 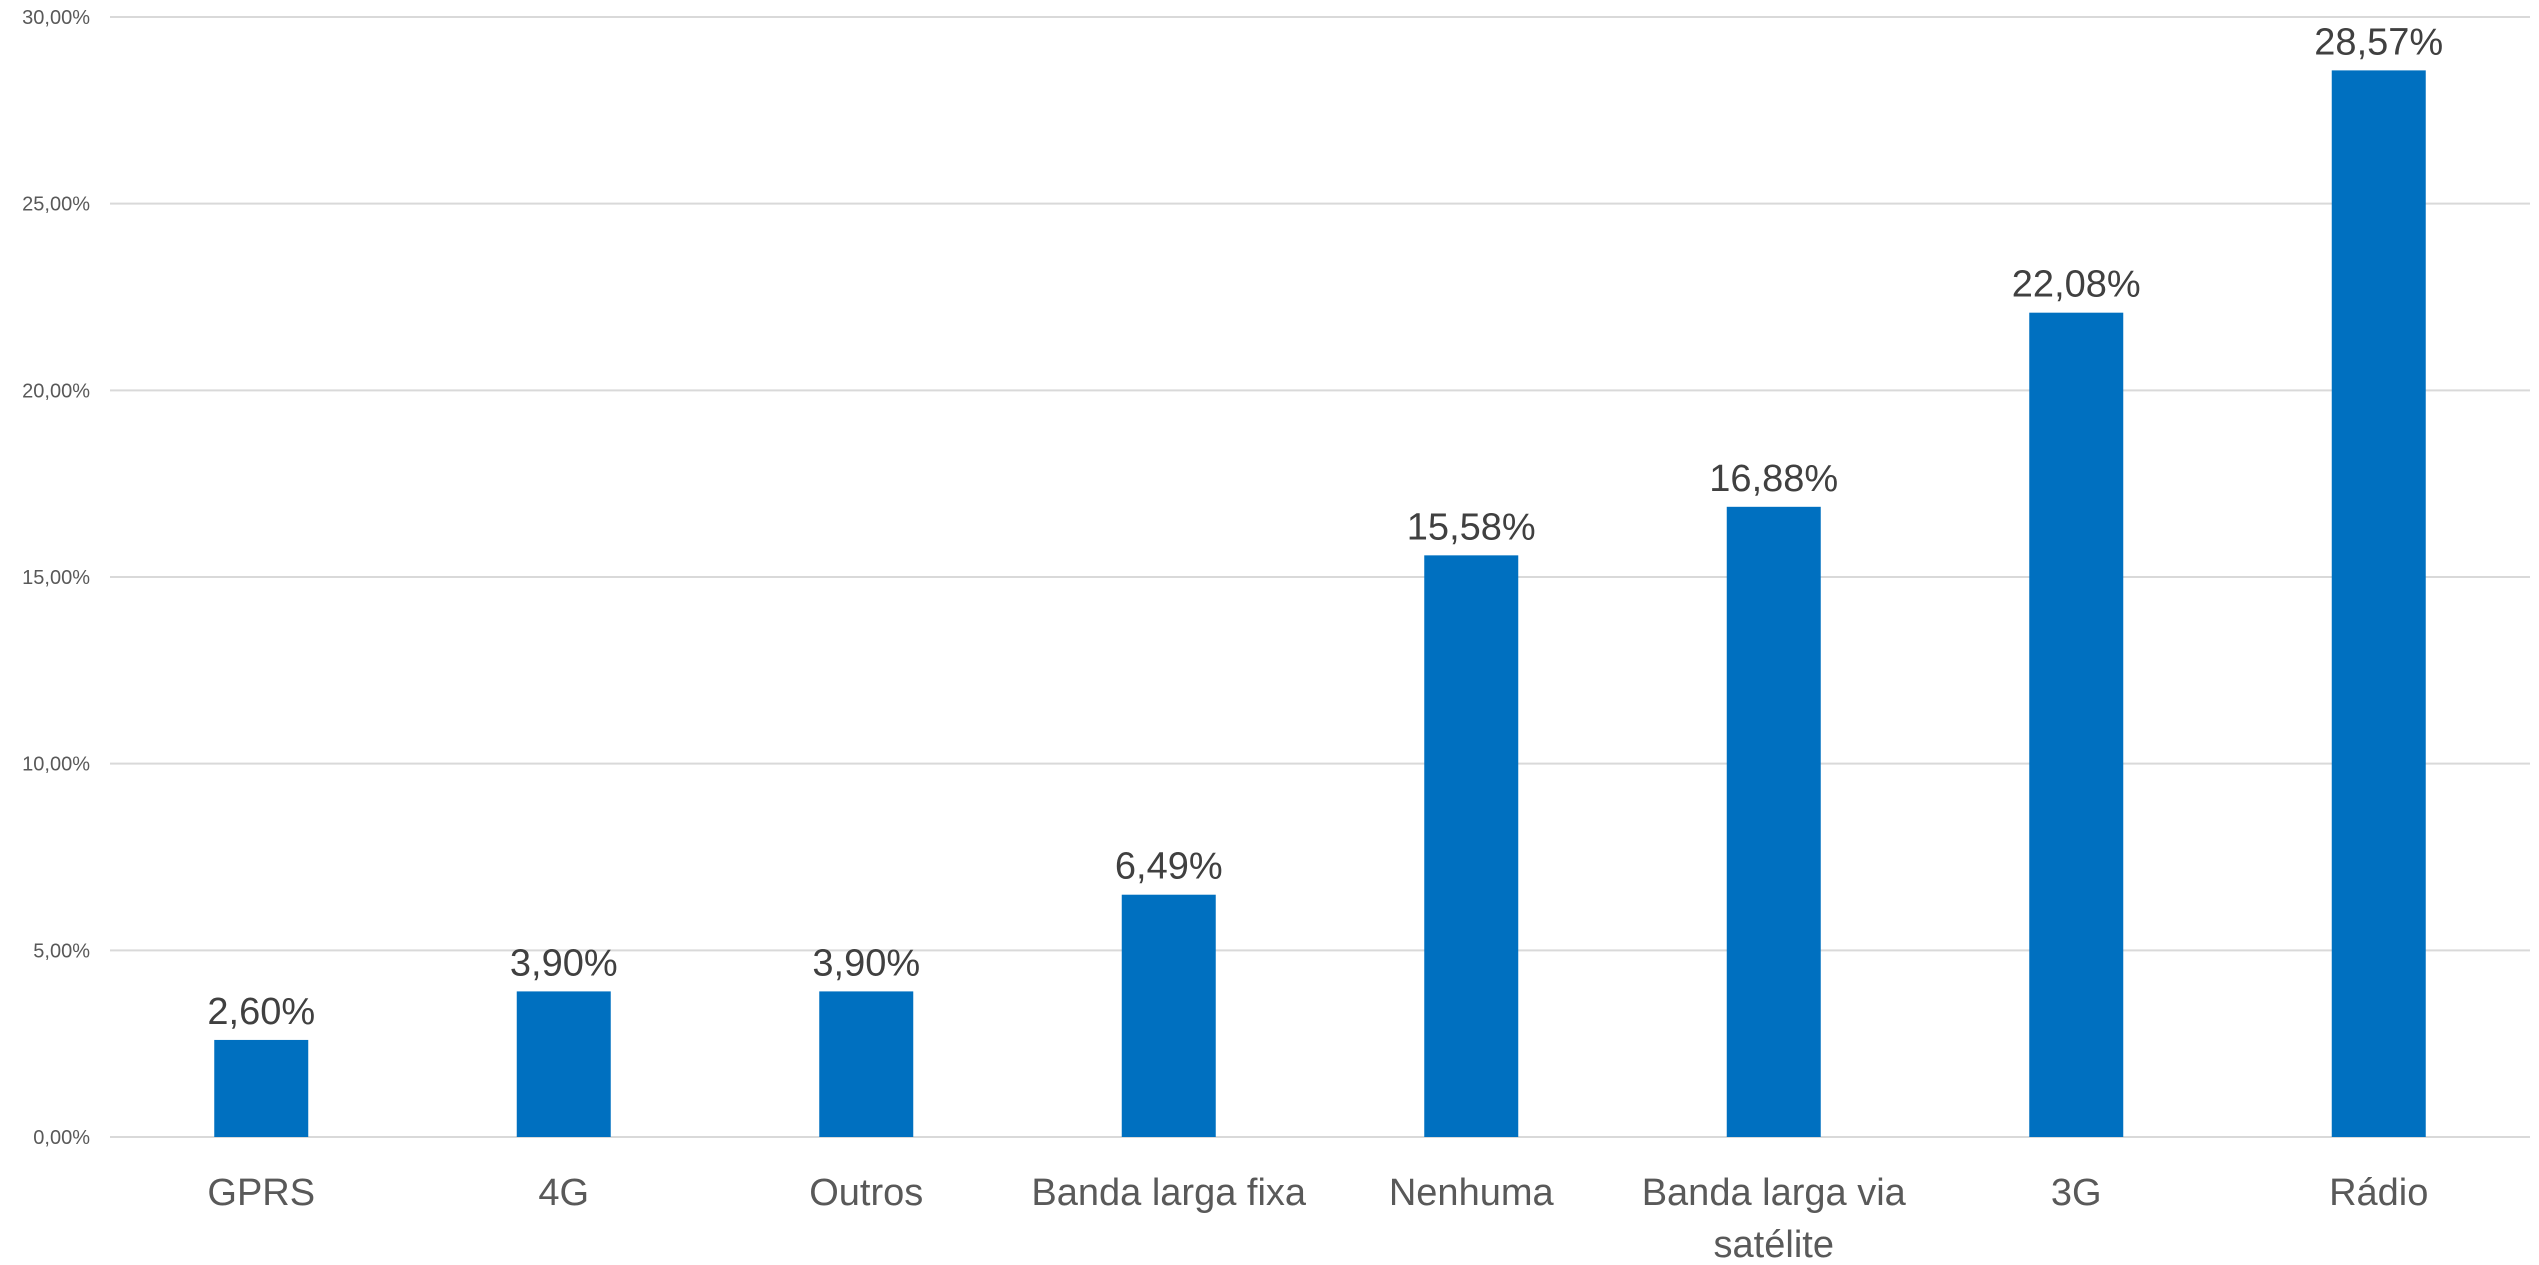 I want to click on data-label: 2,60%, so click(x=261, y=1012).